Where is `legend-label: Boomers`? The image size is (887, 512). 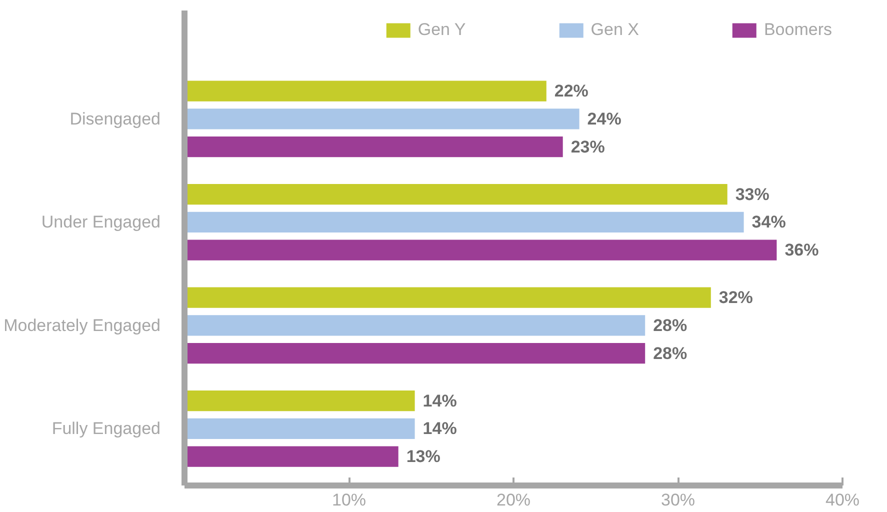
legend-label: Boomers is located at coordinates (798, 30).